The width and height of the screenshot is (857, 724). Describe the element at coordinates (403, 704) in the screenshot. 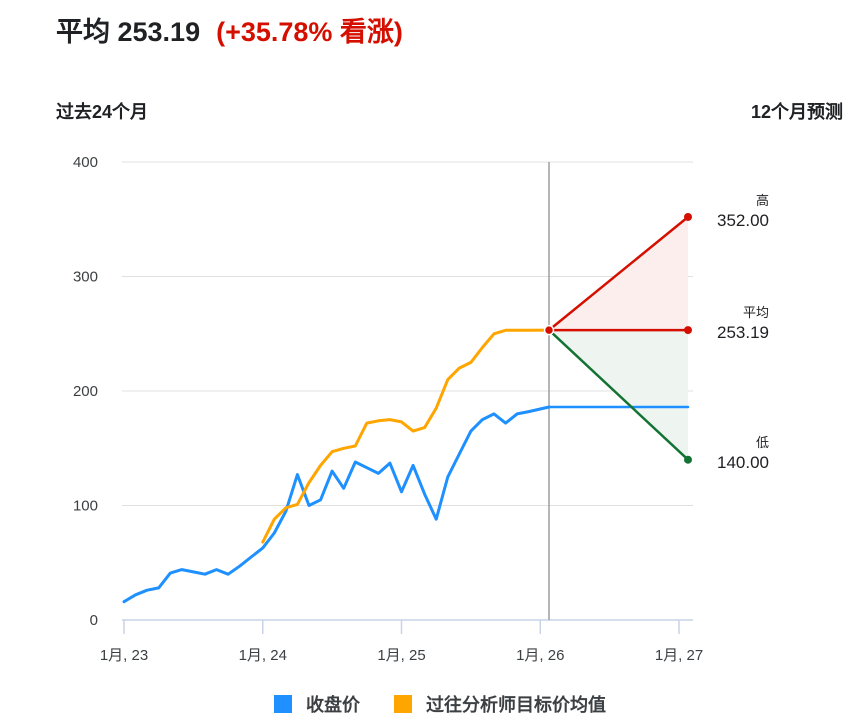

I see `analyst-target-swatch-icon` at that location.